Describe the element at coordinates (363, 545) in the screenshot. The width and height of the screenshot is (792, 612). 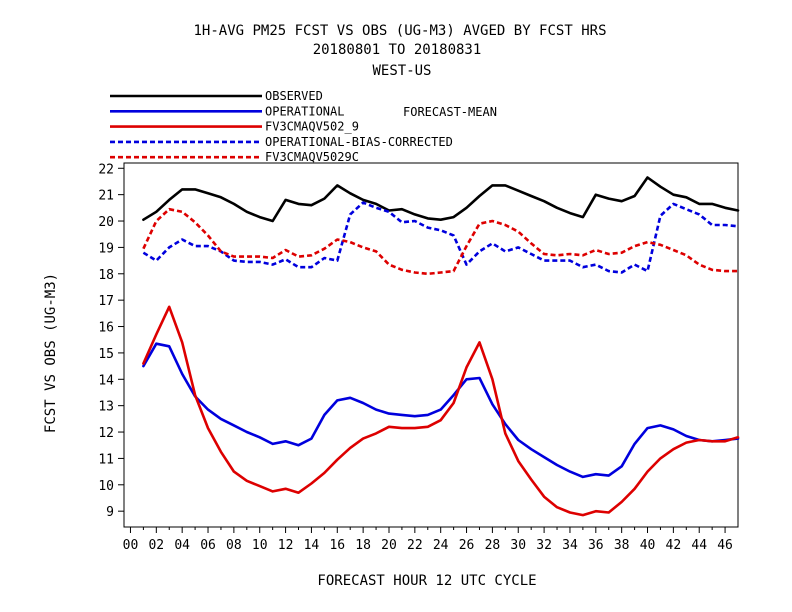
I see `x-tick-label: 18` at that location.